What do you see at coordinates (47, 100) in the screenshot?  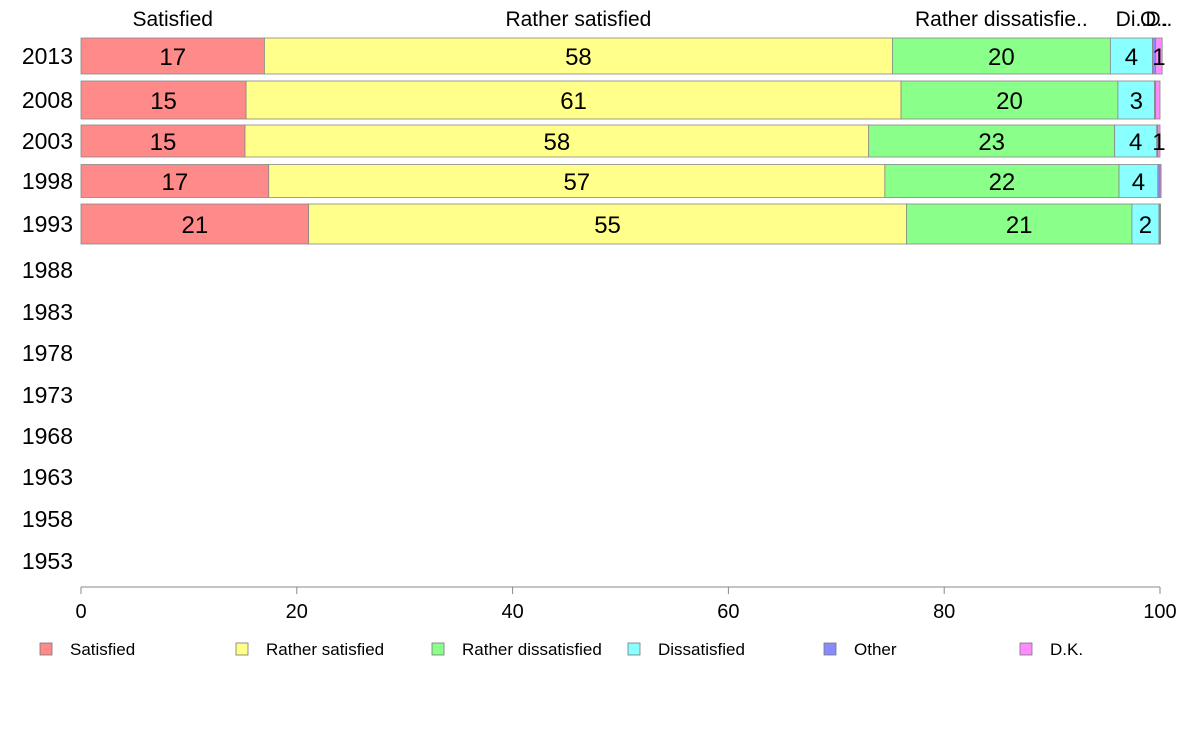 I see `y-tick-label: 2008` at bounding box center [47, 100].